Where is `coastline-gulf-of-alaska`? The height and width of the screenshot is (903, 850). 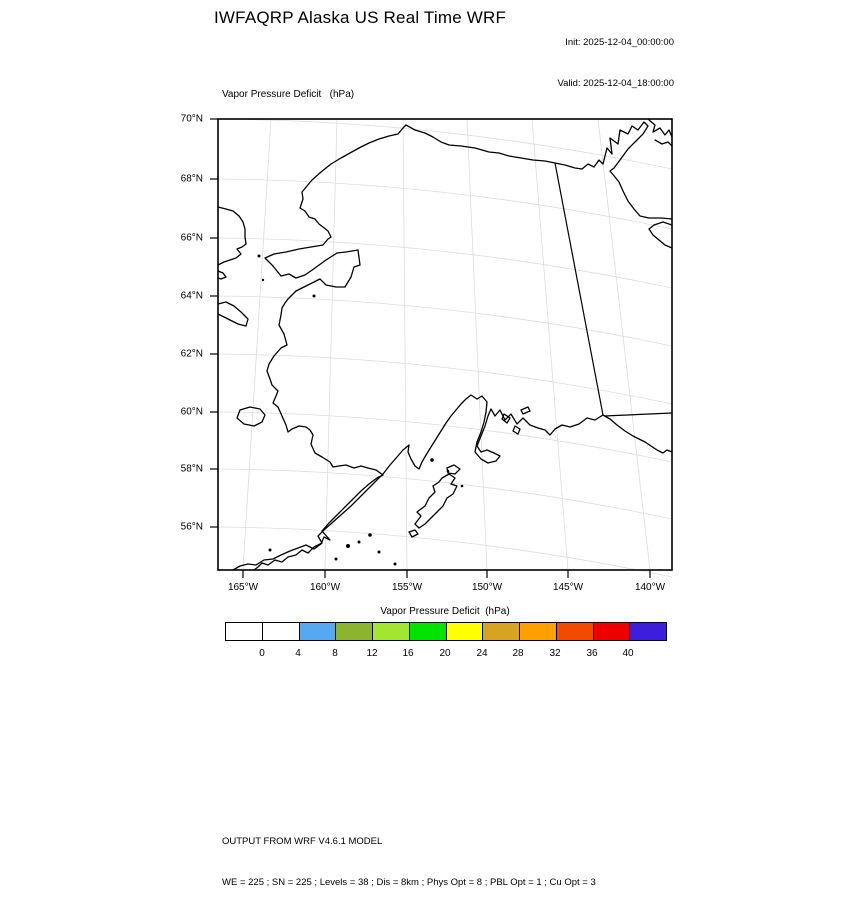
coastline-gulf-of-alaska is located at coordinates (428, 482).